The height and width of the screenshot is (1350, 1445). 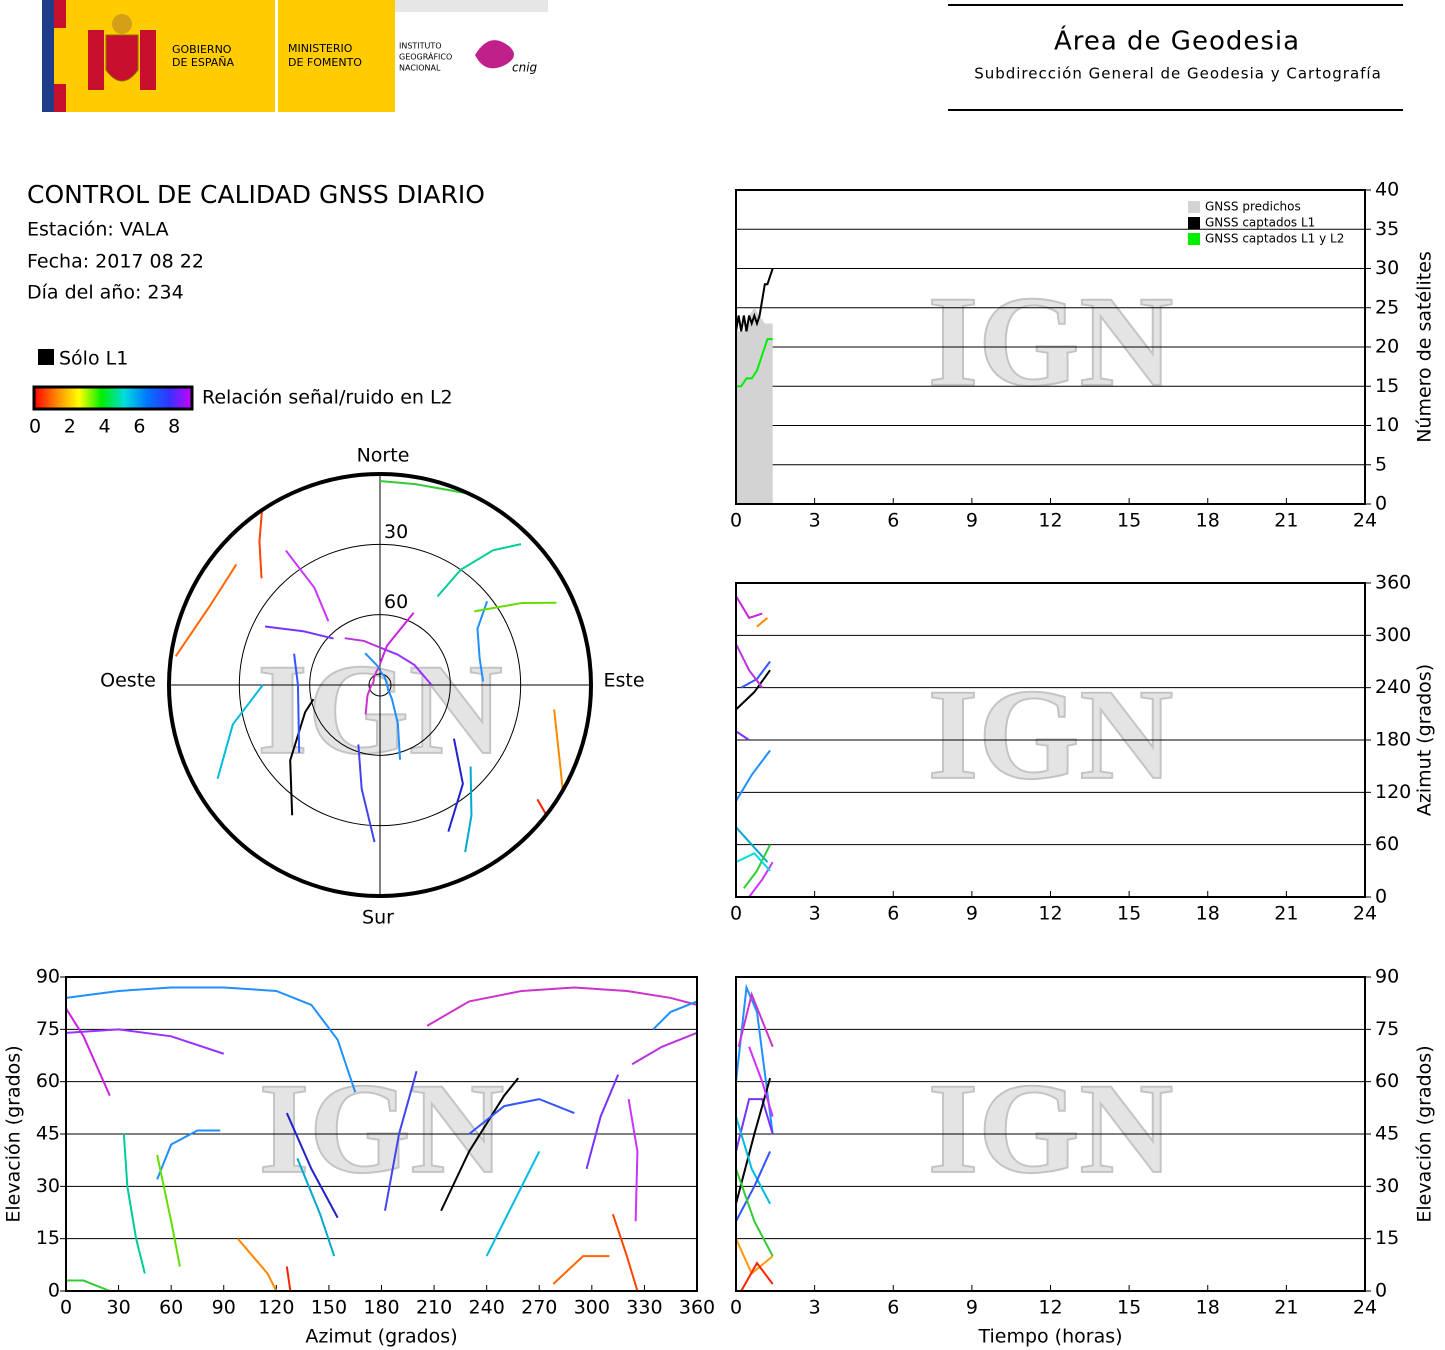 What do you see at coordinates (48, 56) in the screenshot?
I see `eu-stripe` at bounding box center [48, 56].